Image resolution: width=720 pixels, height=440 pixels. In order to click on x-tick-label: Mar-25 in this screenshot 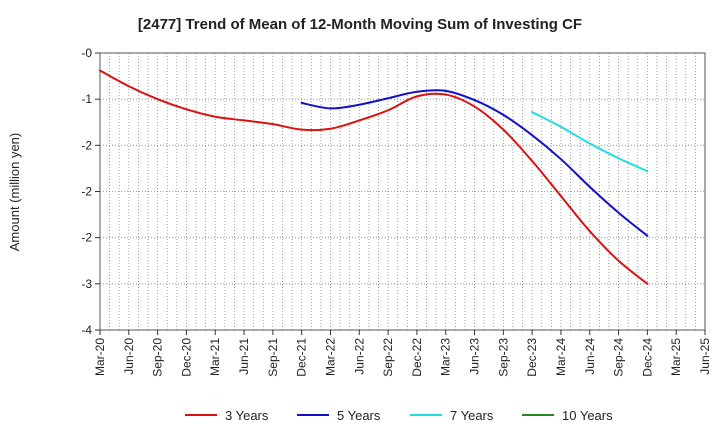, I will do `click(676, 357)`.